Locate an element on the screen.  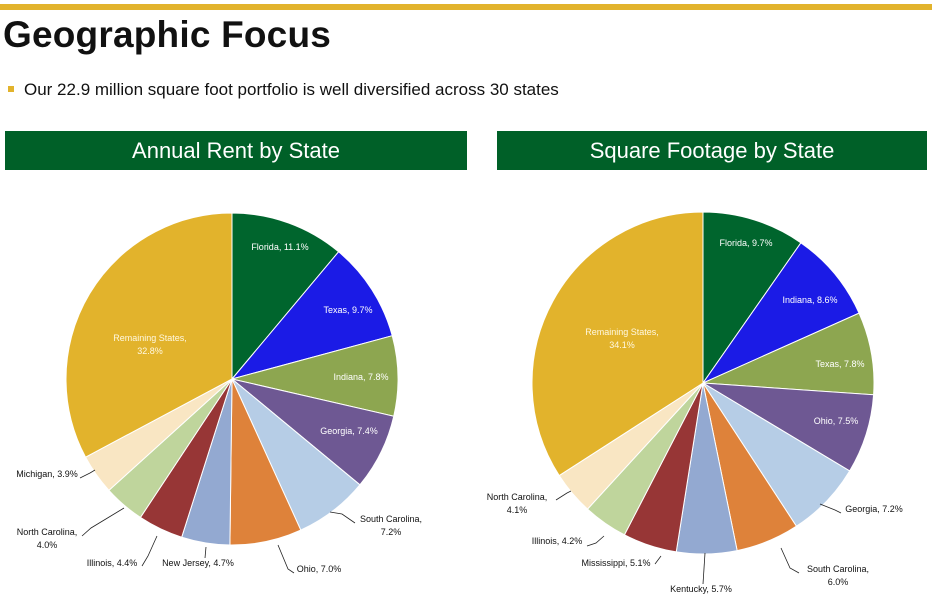
bullet-square-icon is located at coordinates (11, 89).